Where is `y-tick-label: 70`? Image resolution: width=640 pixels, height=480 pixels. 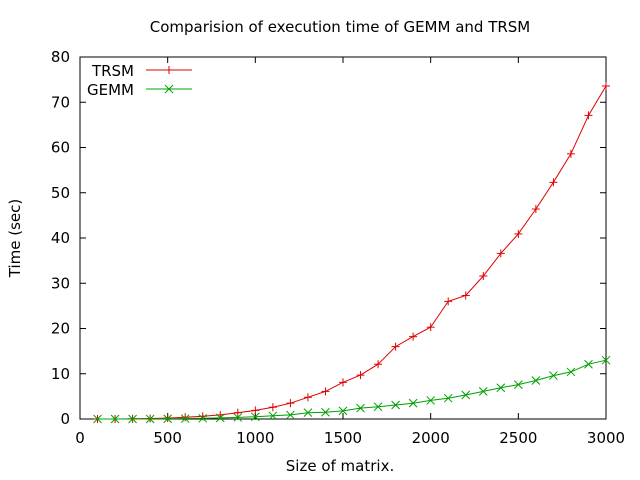 y-tick-label: 70 is located at coordinates (60, 102).